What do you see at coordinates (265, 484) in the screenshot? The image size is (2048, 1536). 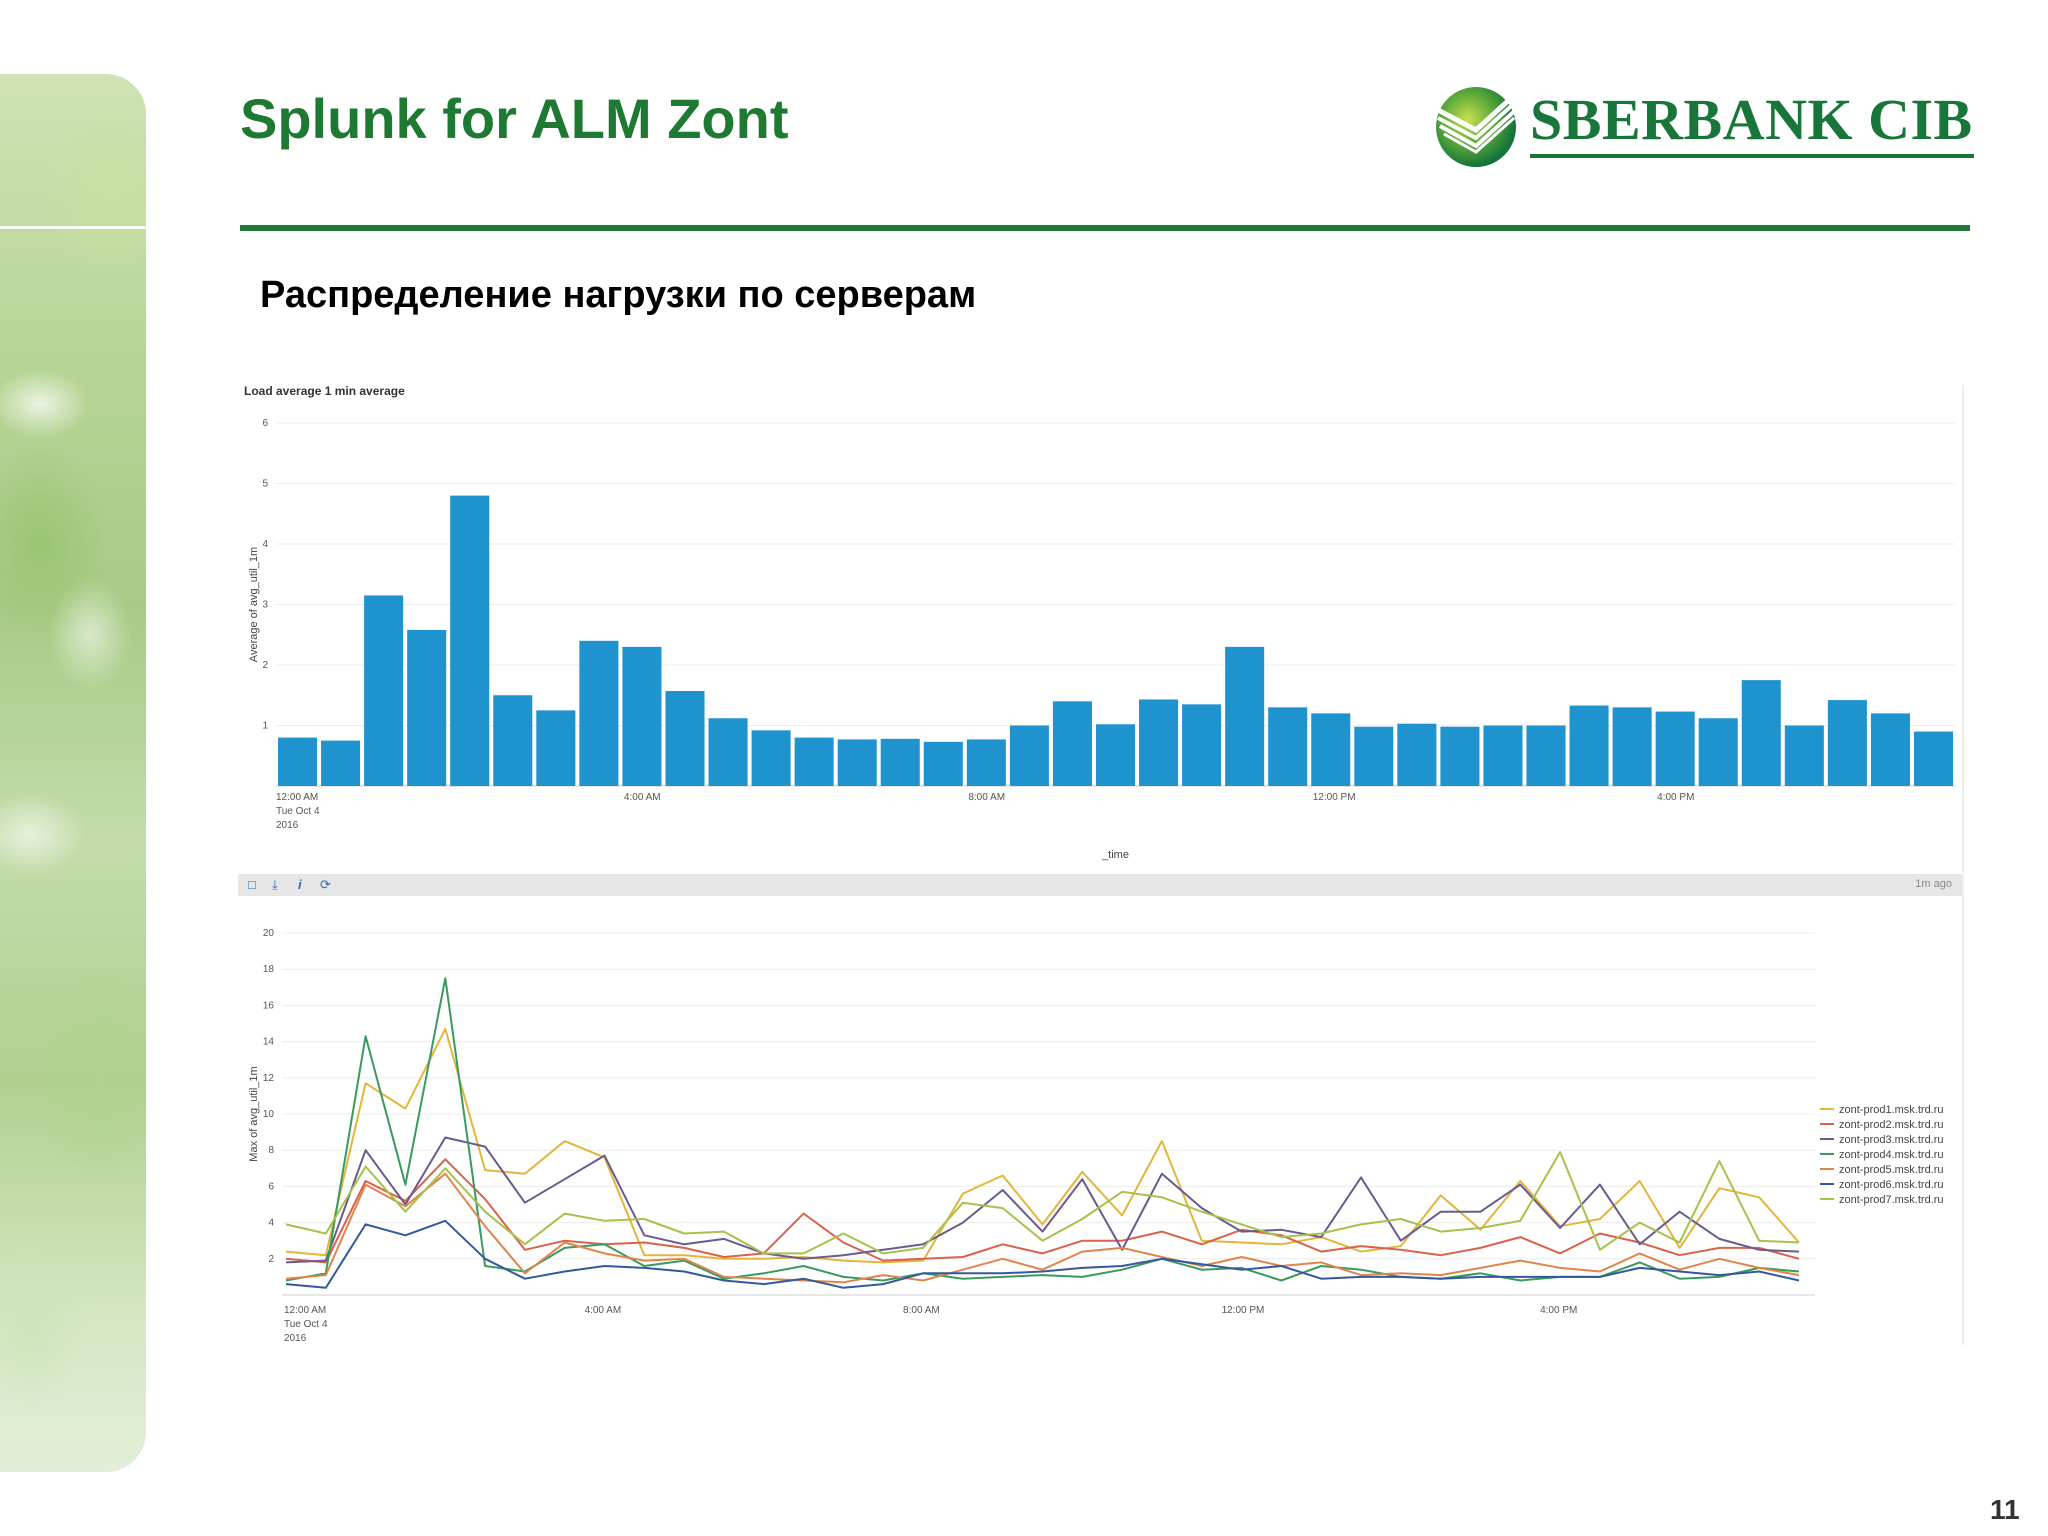 I see `y-tick-label: 5` at bounding box center [265, 484].